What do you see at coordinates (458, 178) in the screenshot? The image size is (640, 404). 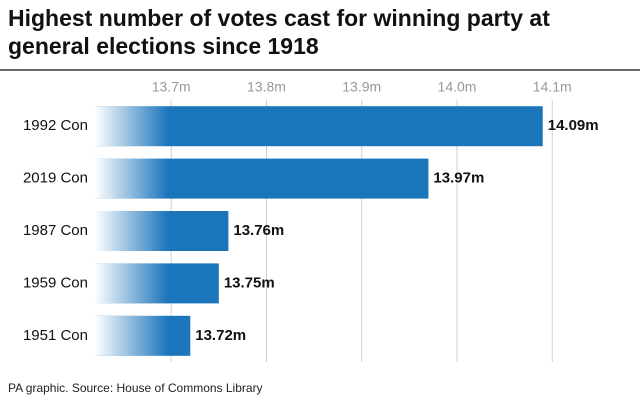 I see `value-label: 13.97m` at bounding box center [458, 178].